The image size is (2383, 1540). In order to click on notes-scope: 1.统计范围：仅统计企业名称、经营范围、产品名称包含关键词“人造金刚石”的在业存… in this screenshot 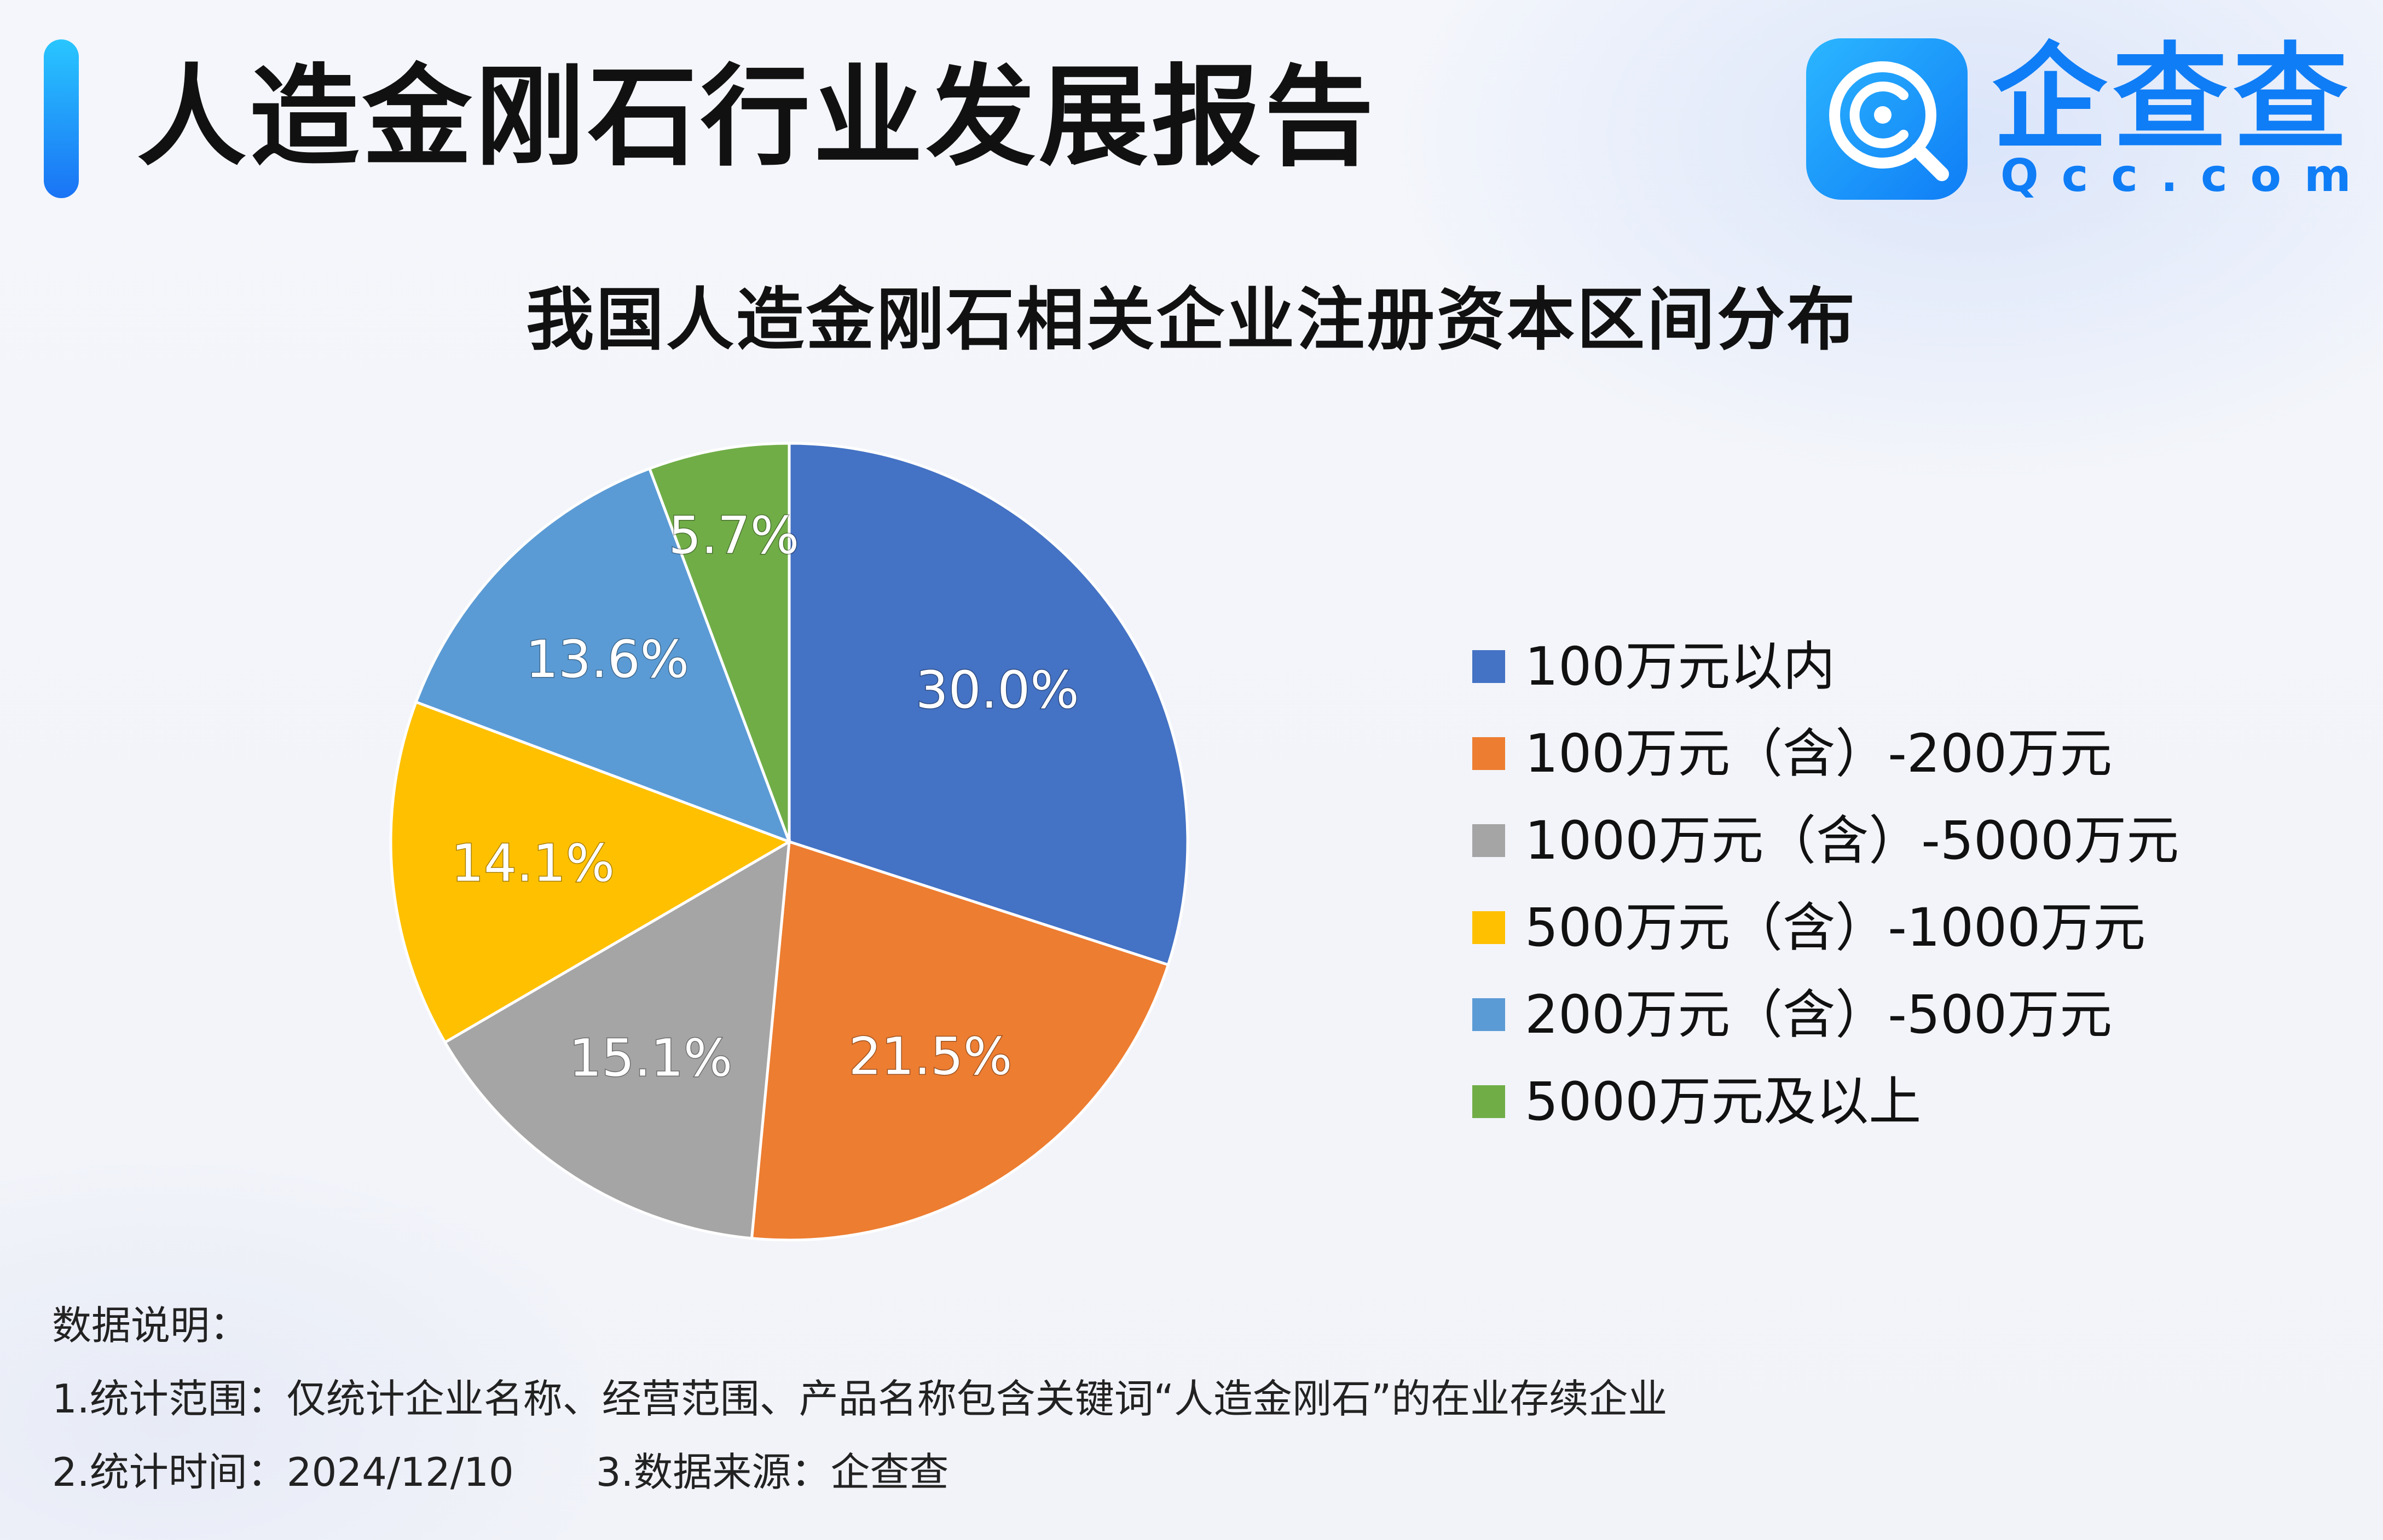, I will do `click(860, 1399)`.